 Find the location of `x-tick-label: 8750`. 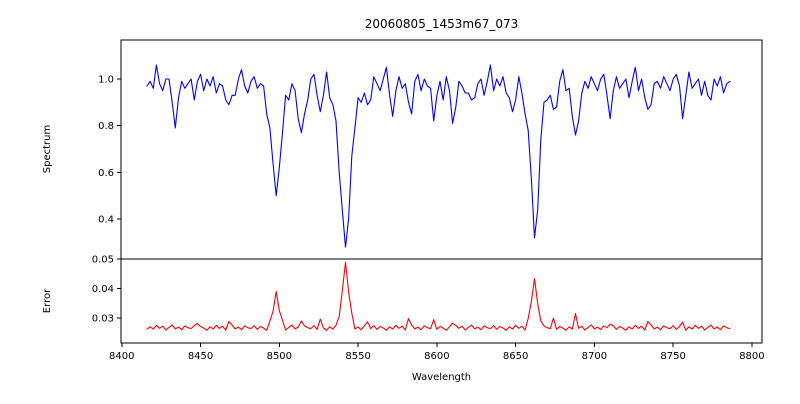

x-tick-label: 8750 is located at coordinates (672, 356).